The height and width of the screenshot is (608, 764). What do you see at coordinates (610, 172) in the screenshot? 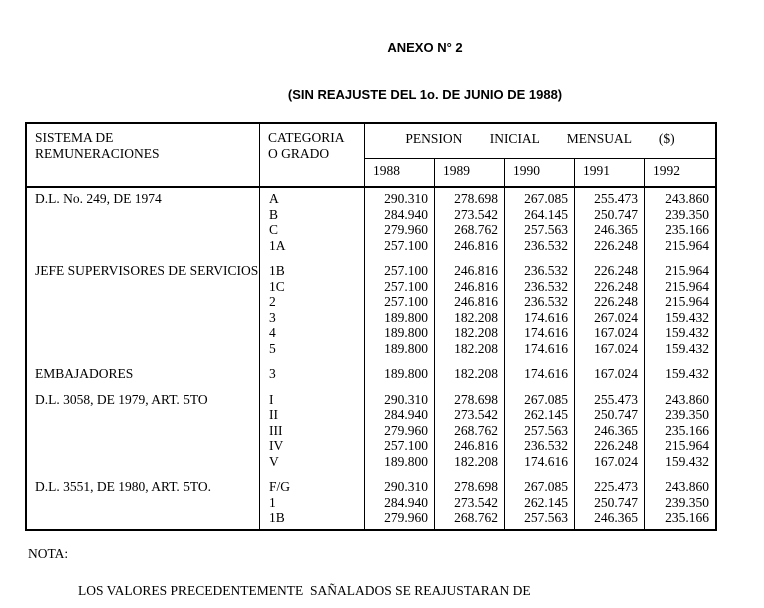
I see `header-year-1991: 1991` at bounding box center [610, 172].